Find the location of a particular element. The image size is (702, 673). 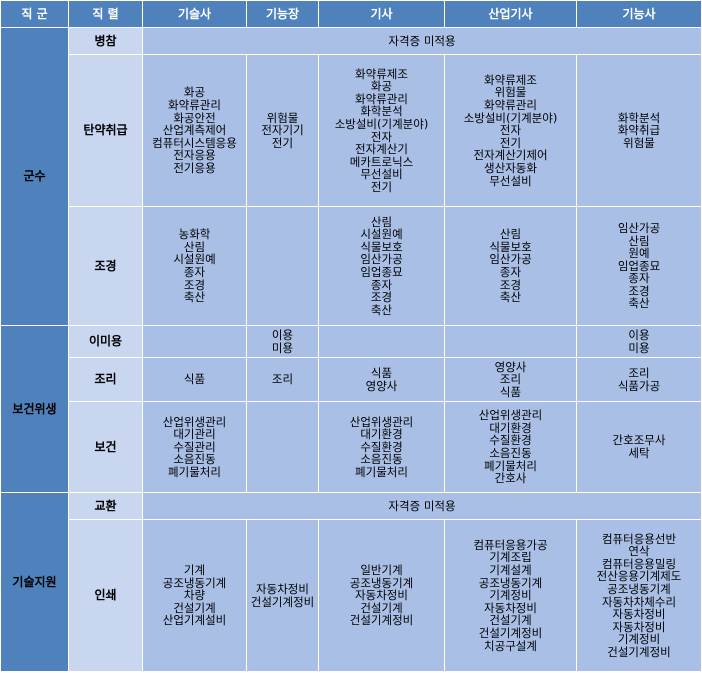

license-item: 축산 is located at coordinates (510, 297).